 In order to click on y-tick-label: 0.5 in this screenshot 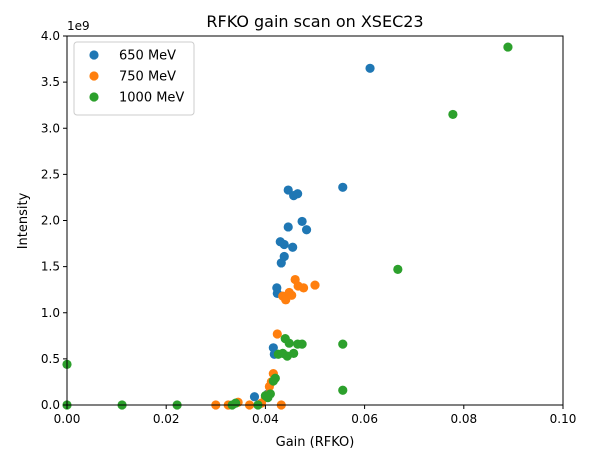, I will do `click(50, 359)`.